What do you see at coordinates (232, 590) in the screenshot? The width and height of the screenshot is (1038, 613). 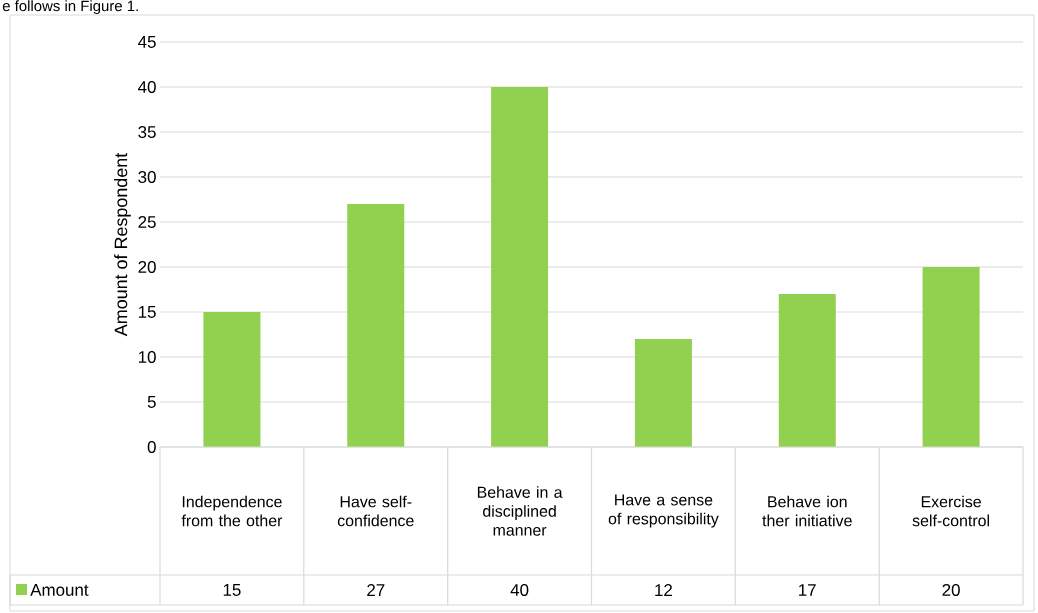 I see `data-label: 15` at bounding box center [232, 590].